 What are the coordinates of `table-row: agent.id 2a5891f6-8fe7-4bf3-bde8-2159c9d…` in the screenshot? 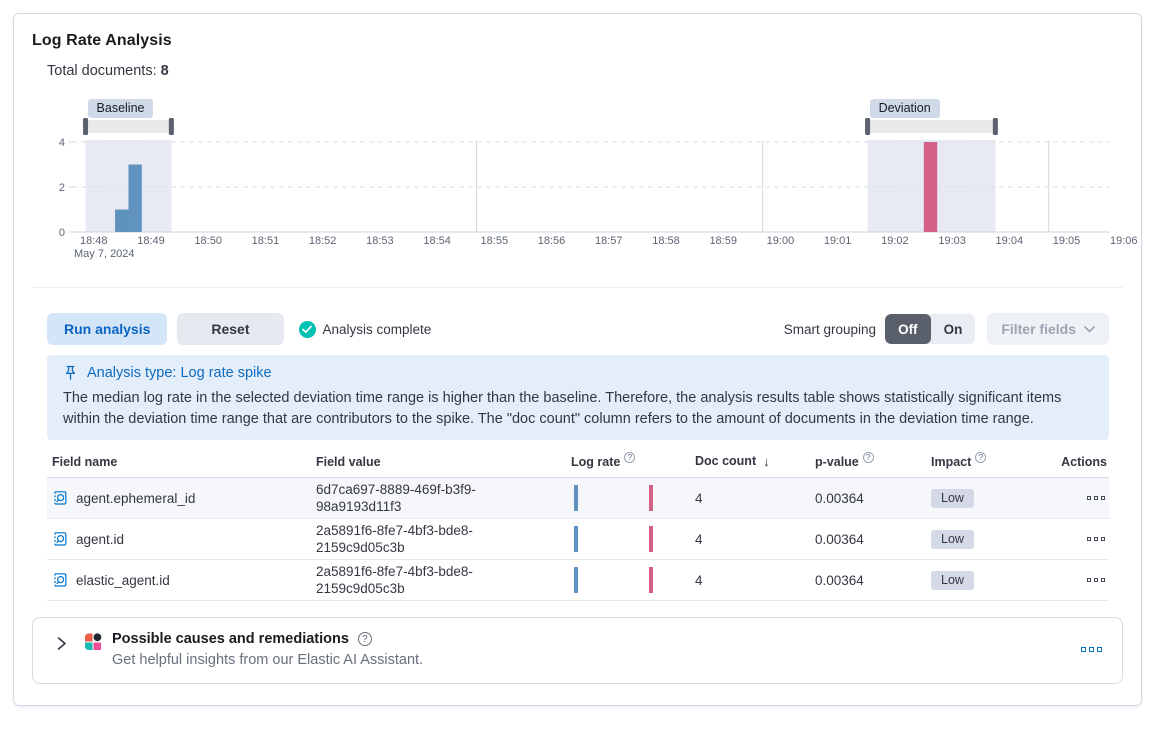 It's located at (578, 539).